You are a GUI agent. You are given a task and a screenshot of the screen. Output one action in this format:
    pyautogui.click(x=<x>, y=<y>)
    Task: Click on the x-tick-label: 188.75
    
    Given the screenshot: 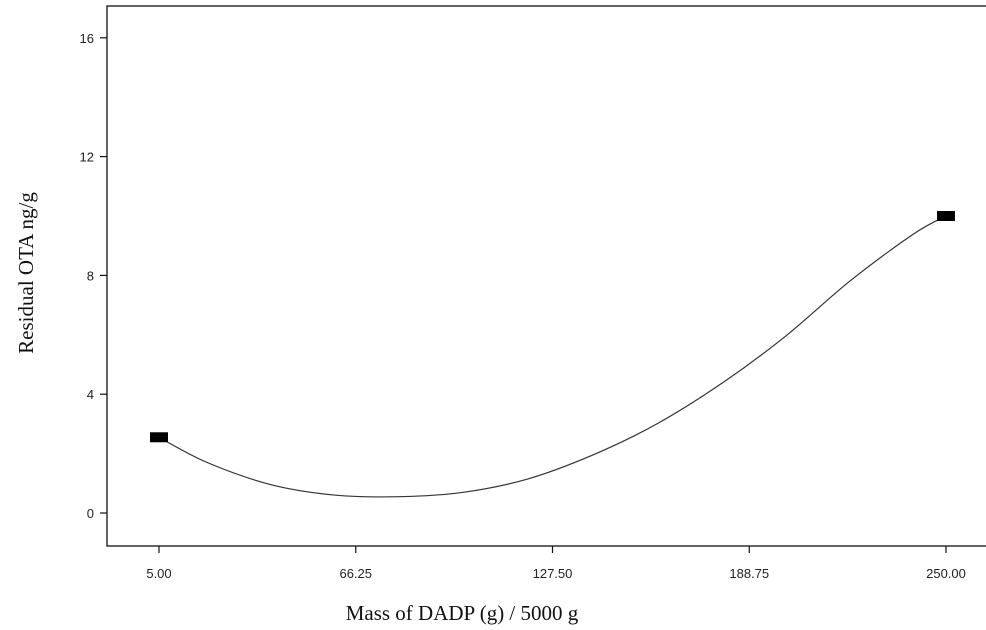 What is the action you would take?
    pyautogui.click(x=749, y=573)
    